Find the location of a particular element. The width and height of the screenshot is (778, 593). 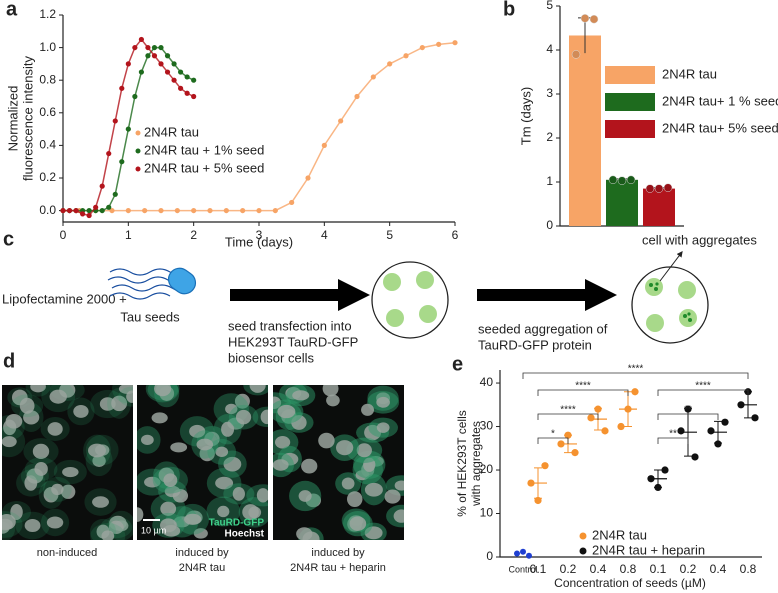

arrow is located at coordinates (300, 295).